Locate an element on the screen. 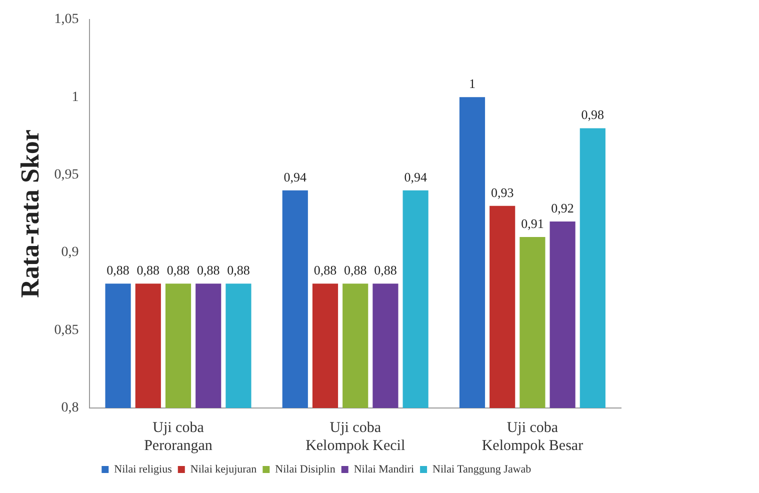 The image size is (759, 493). x-tick-label: Uji coba Kelompok Kecil is located at coordinates (356, 437).